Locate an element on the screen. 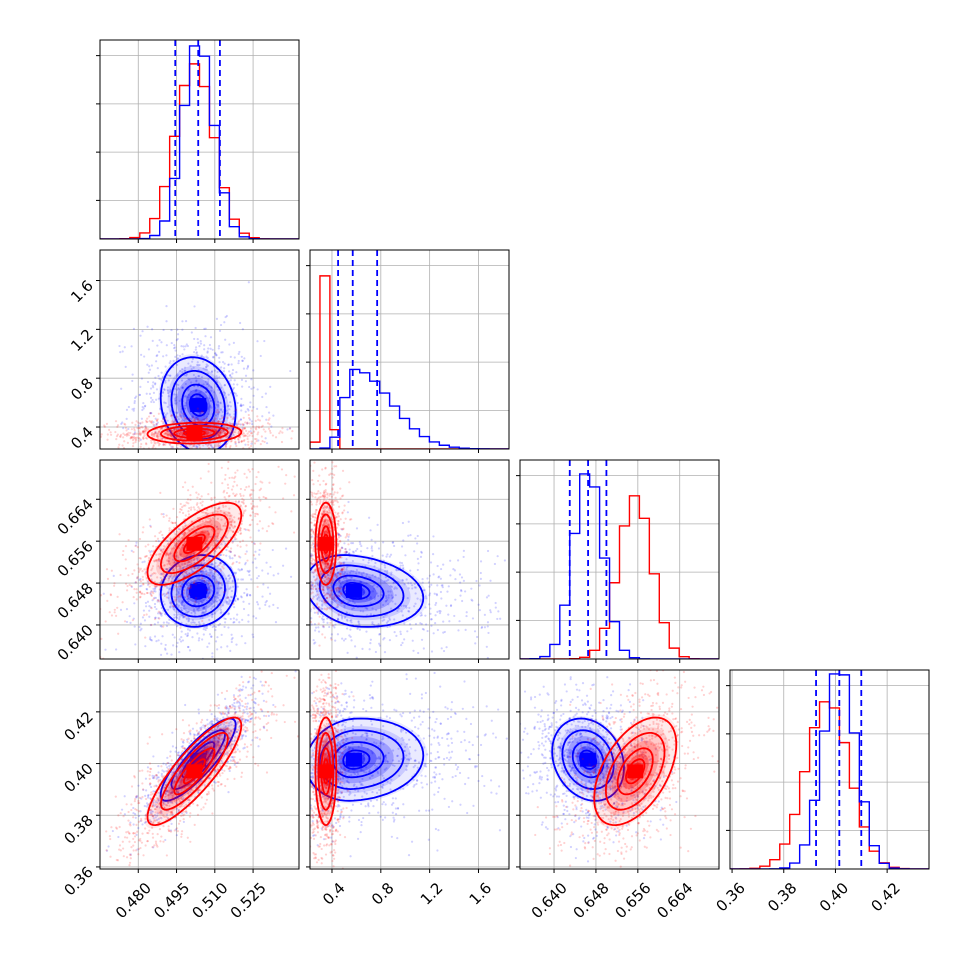 This screenshot has height=970, width=970. panel-3-1: 0.4 0.8 1.2 1.6 is located at coordinates (408, 789).